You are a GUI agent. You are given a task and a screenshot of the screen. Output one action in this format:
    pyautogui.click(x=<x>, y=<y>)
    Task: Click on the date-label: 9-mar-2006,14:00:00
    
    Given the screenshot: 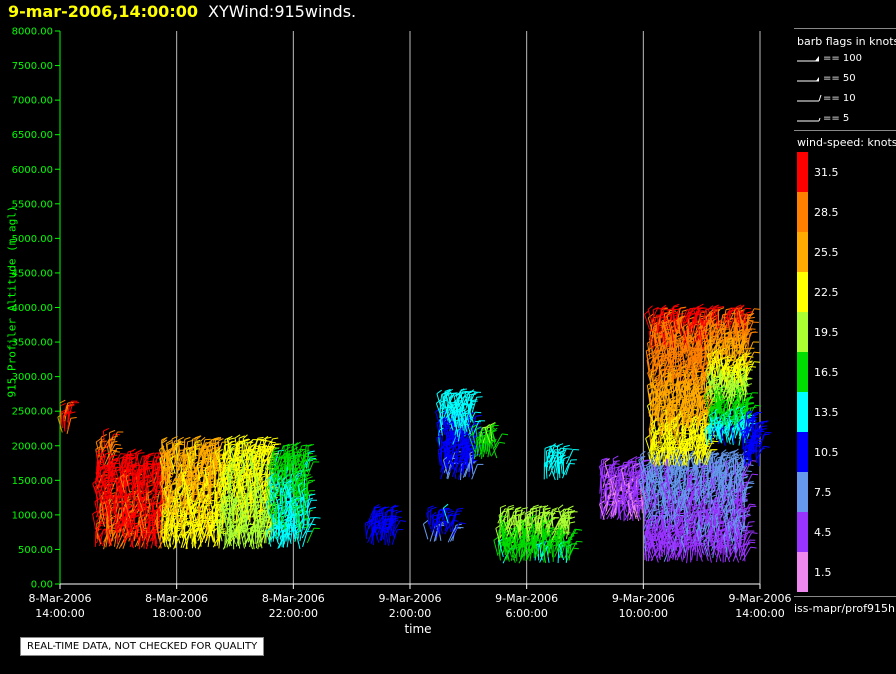 What is the action you would take?
    pyautogui.click(x=103, y=11)
    